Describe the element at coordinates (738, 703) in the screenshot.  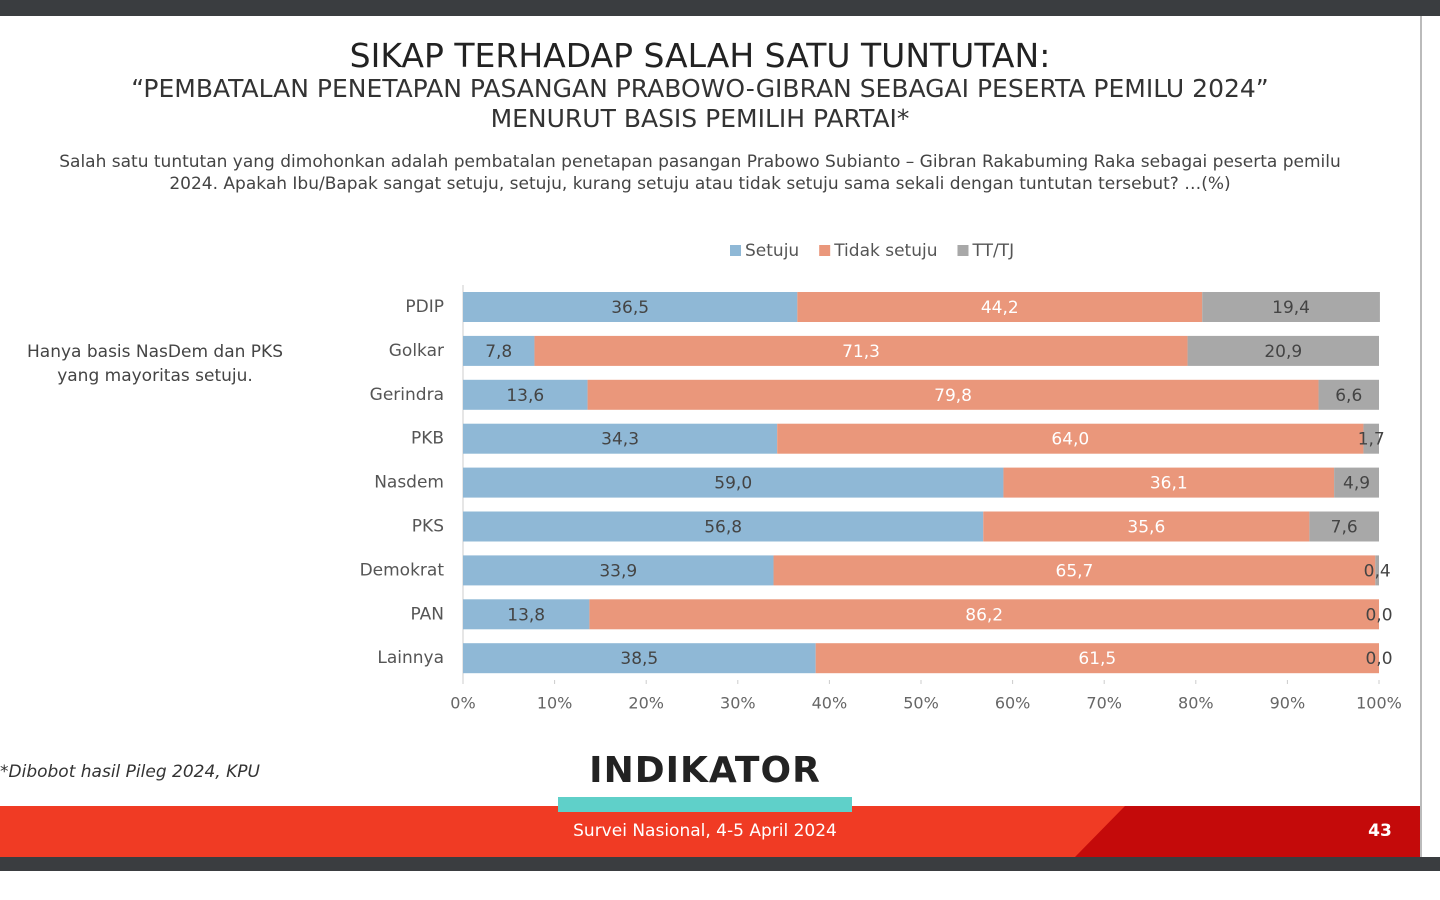
I see `x-tick-label: 30%` at that location.